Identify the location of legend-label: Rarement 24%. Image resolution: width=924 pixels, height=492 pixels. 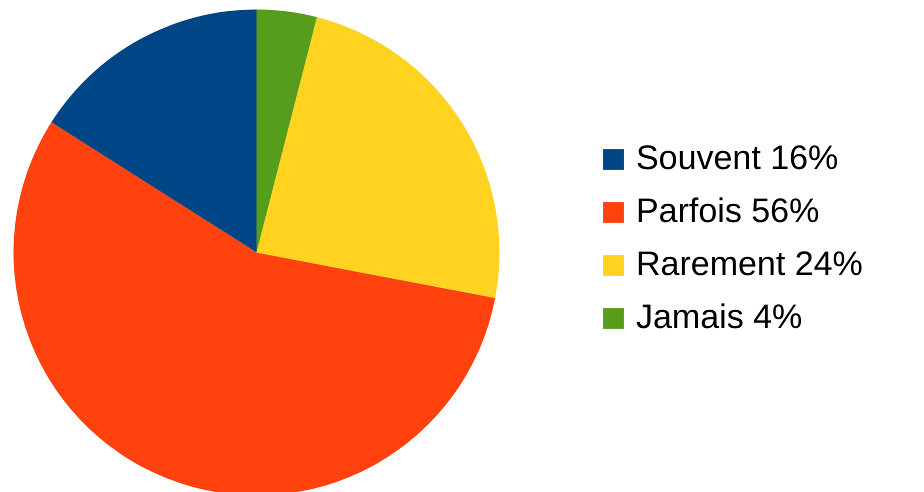
(749, 264).